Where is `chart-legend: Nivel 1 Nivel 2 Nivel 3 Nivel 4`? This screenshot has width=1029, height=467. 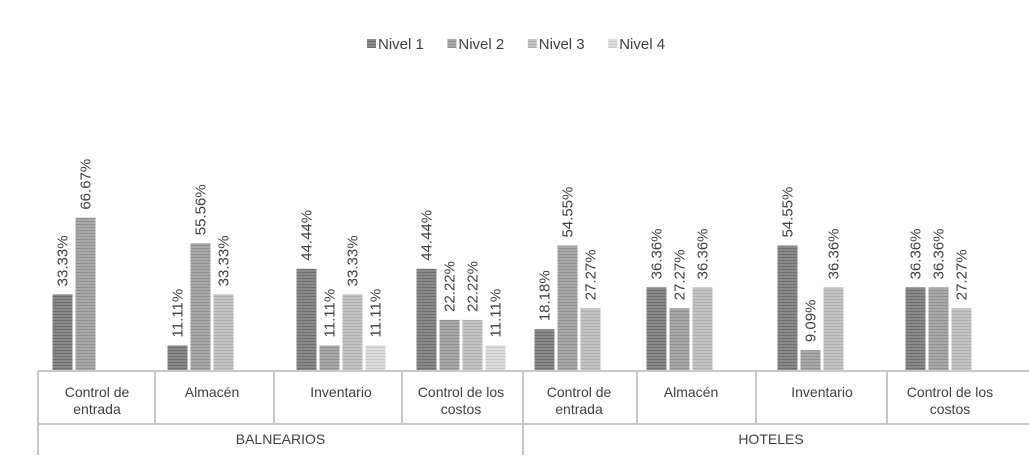
chart-legend: Nivel 1 Nivel 2 Nivel 3 Nivel 4 is located at coordinates (516, 44).